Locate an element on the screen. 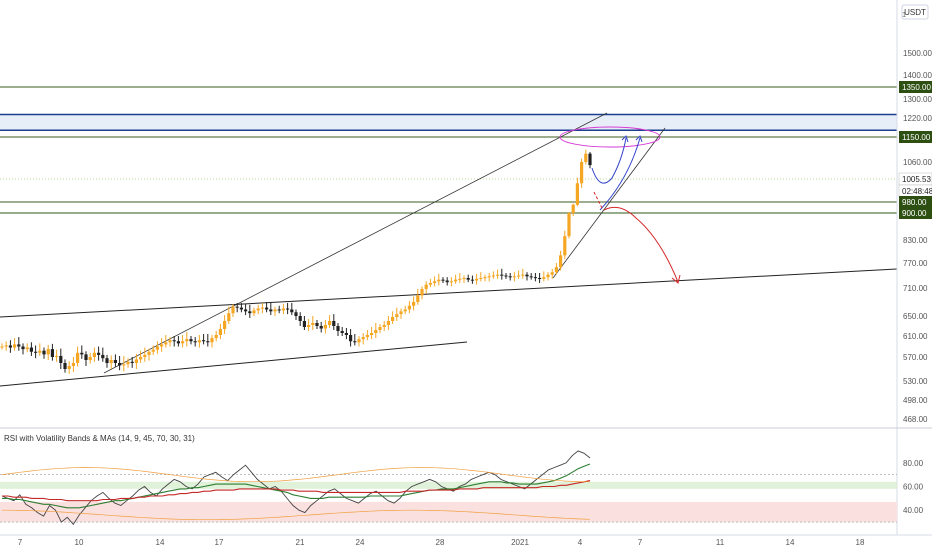 This screenshot has width=932, height=555. time-tick-label: 10 is located at coordinates (79, 542).